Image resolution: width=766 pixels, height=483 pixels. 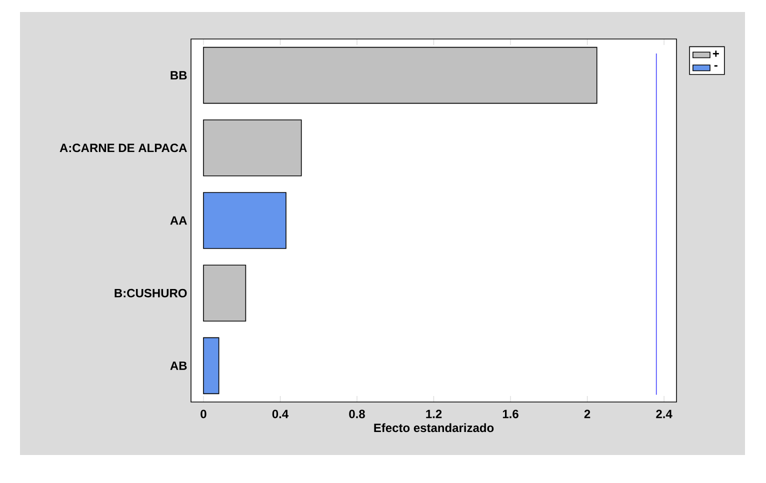 I want to click on y-tick-label: B:CUSHURO, so click(x=150, y=293).